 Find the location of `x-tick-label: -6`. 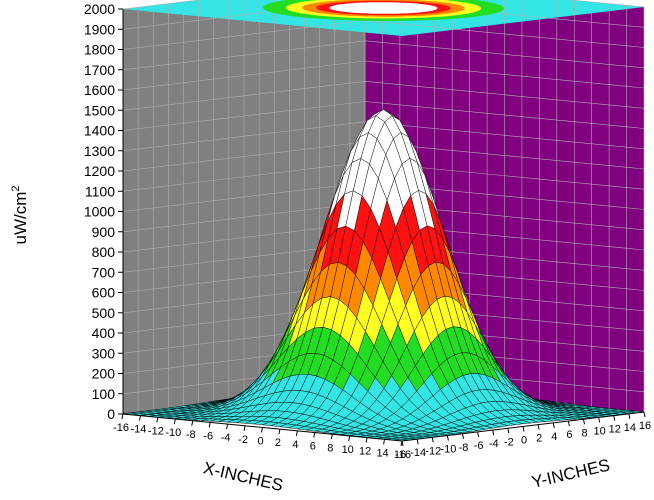

x-tick-label: -6 is located at coordinates (208, 436).